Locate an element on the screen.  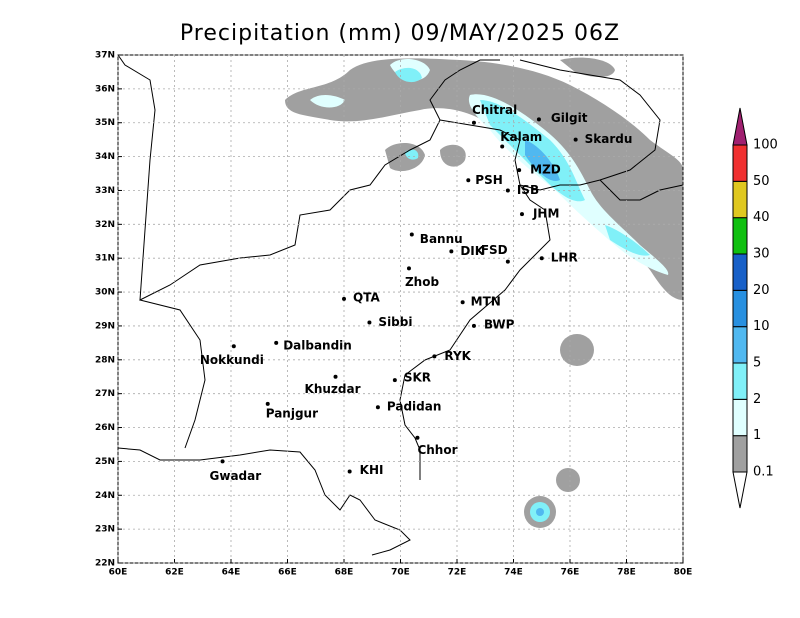
x-tick-label: 76E is located at coordinates (570, 573).